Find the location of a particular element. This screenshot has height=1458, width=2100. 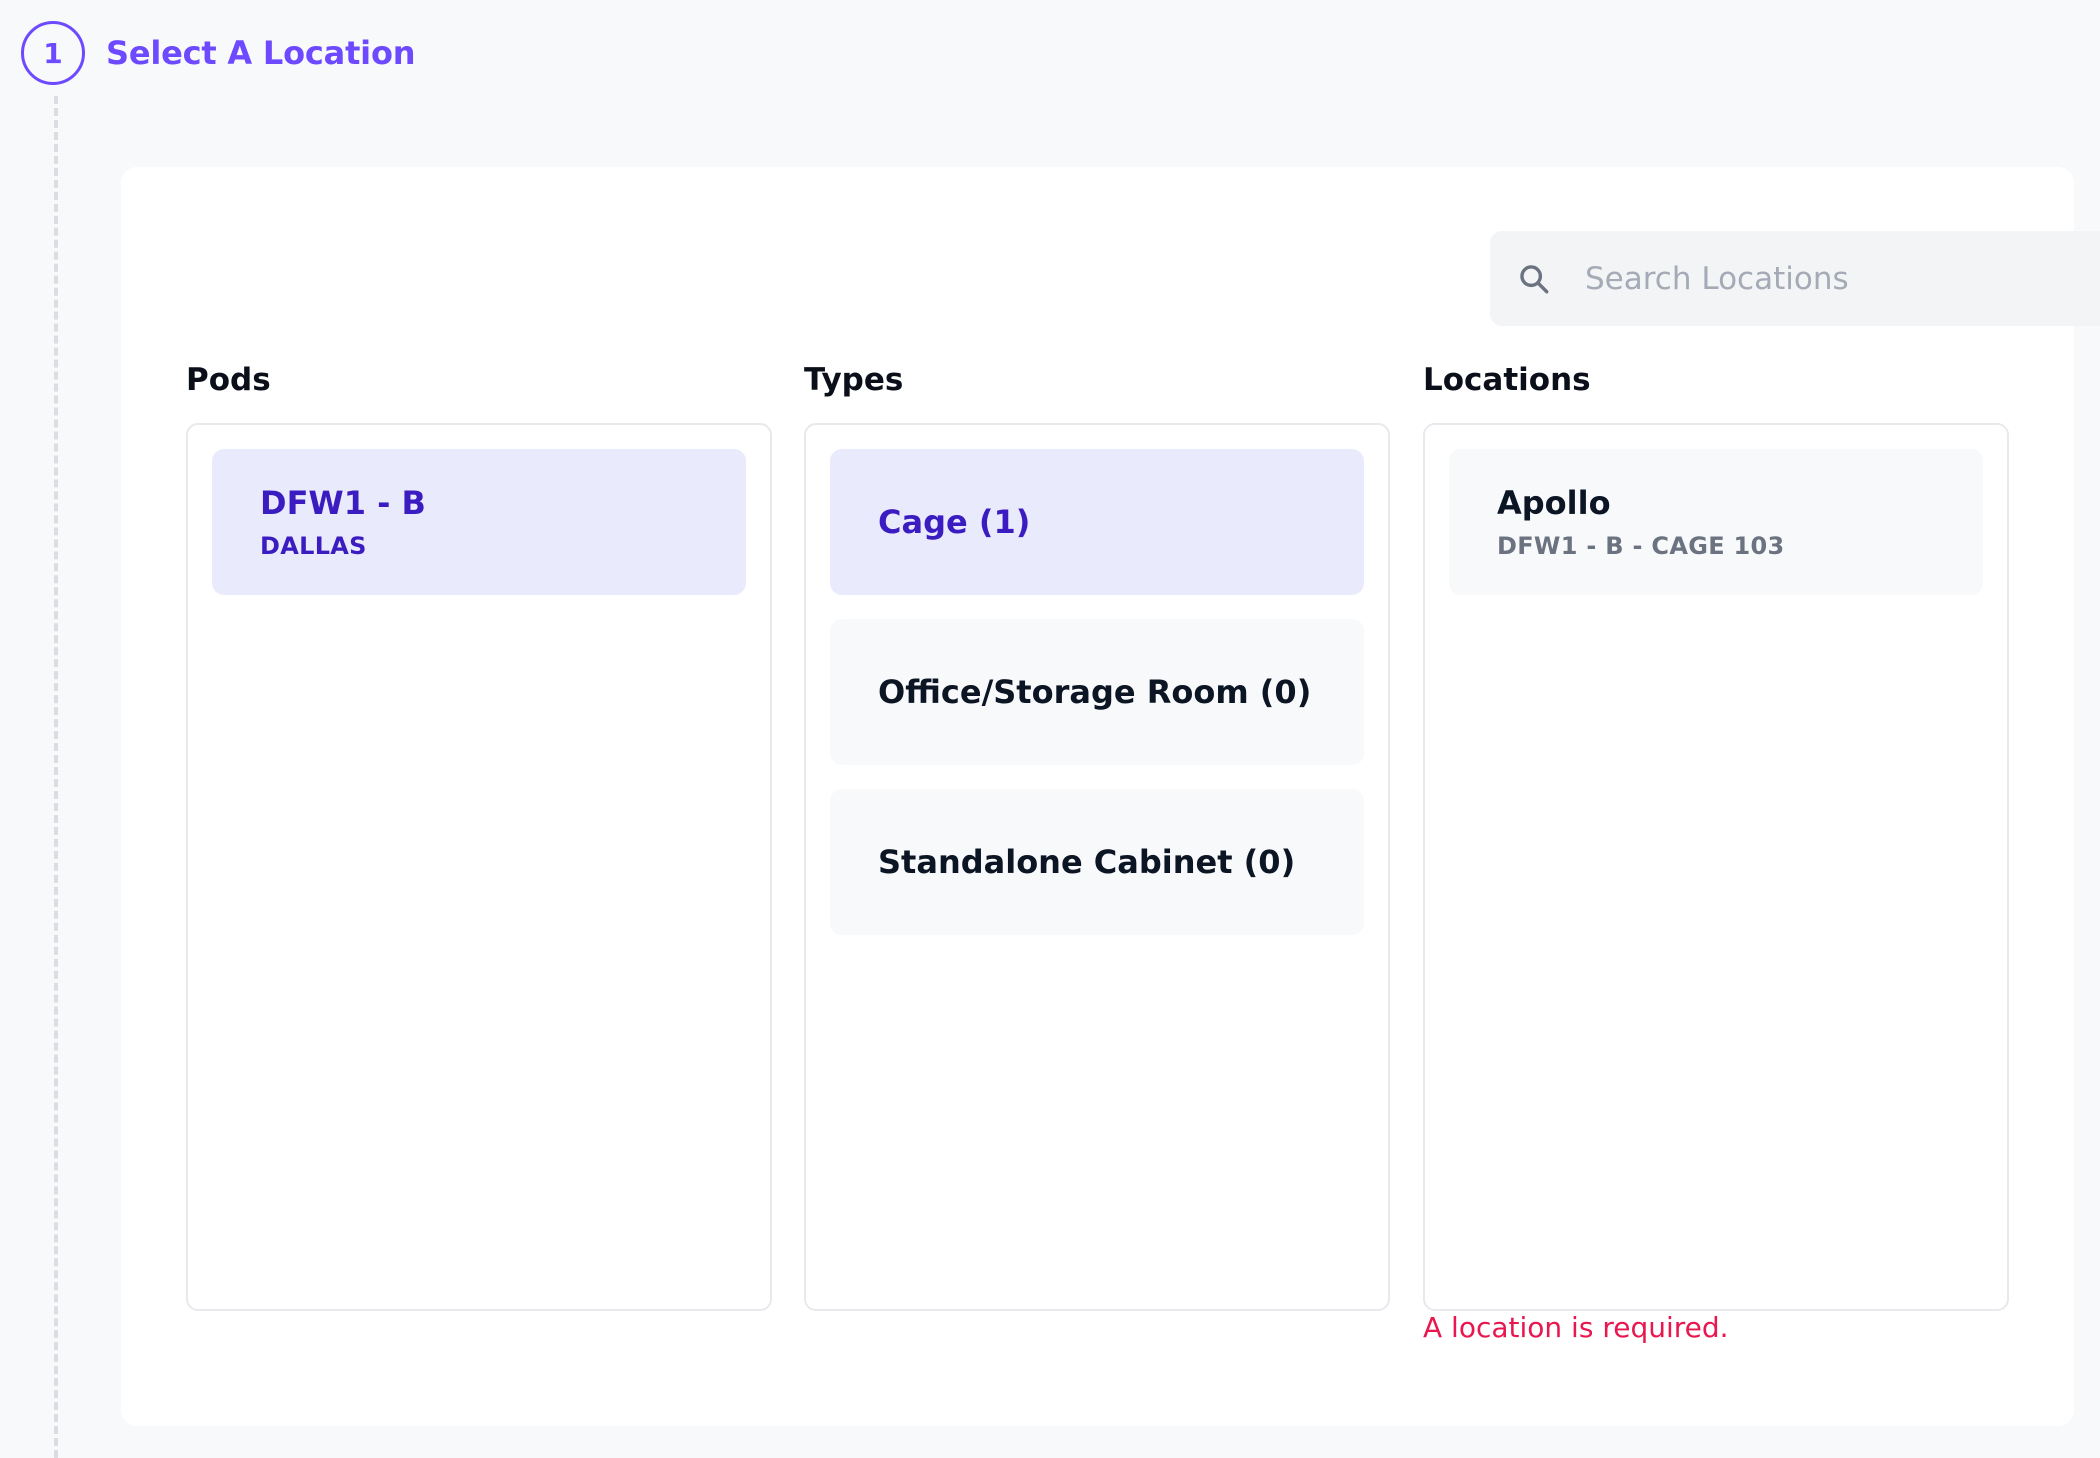

type-item-cage: Cage (1) is located at coordinates (1097, 522).